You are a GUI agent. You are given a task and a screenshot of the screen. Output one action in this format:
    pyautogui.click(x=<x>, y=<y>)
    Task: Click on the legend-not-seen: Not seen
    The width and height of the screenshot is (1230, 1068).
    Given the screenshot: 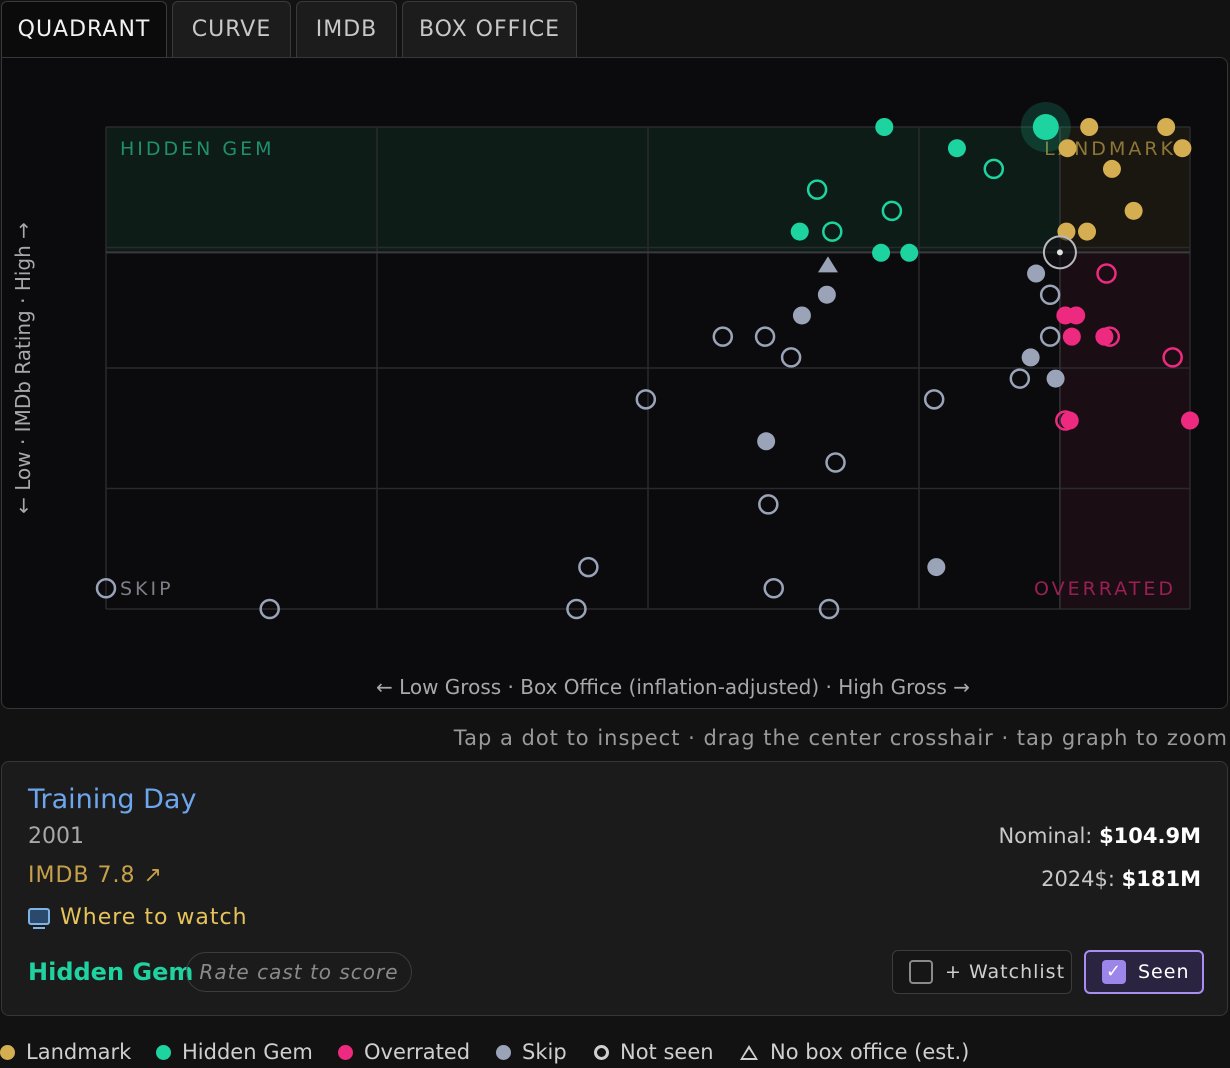 What is the action you would take?
    pyautogui.click(x=654, y=1052)
    